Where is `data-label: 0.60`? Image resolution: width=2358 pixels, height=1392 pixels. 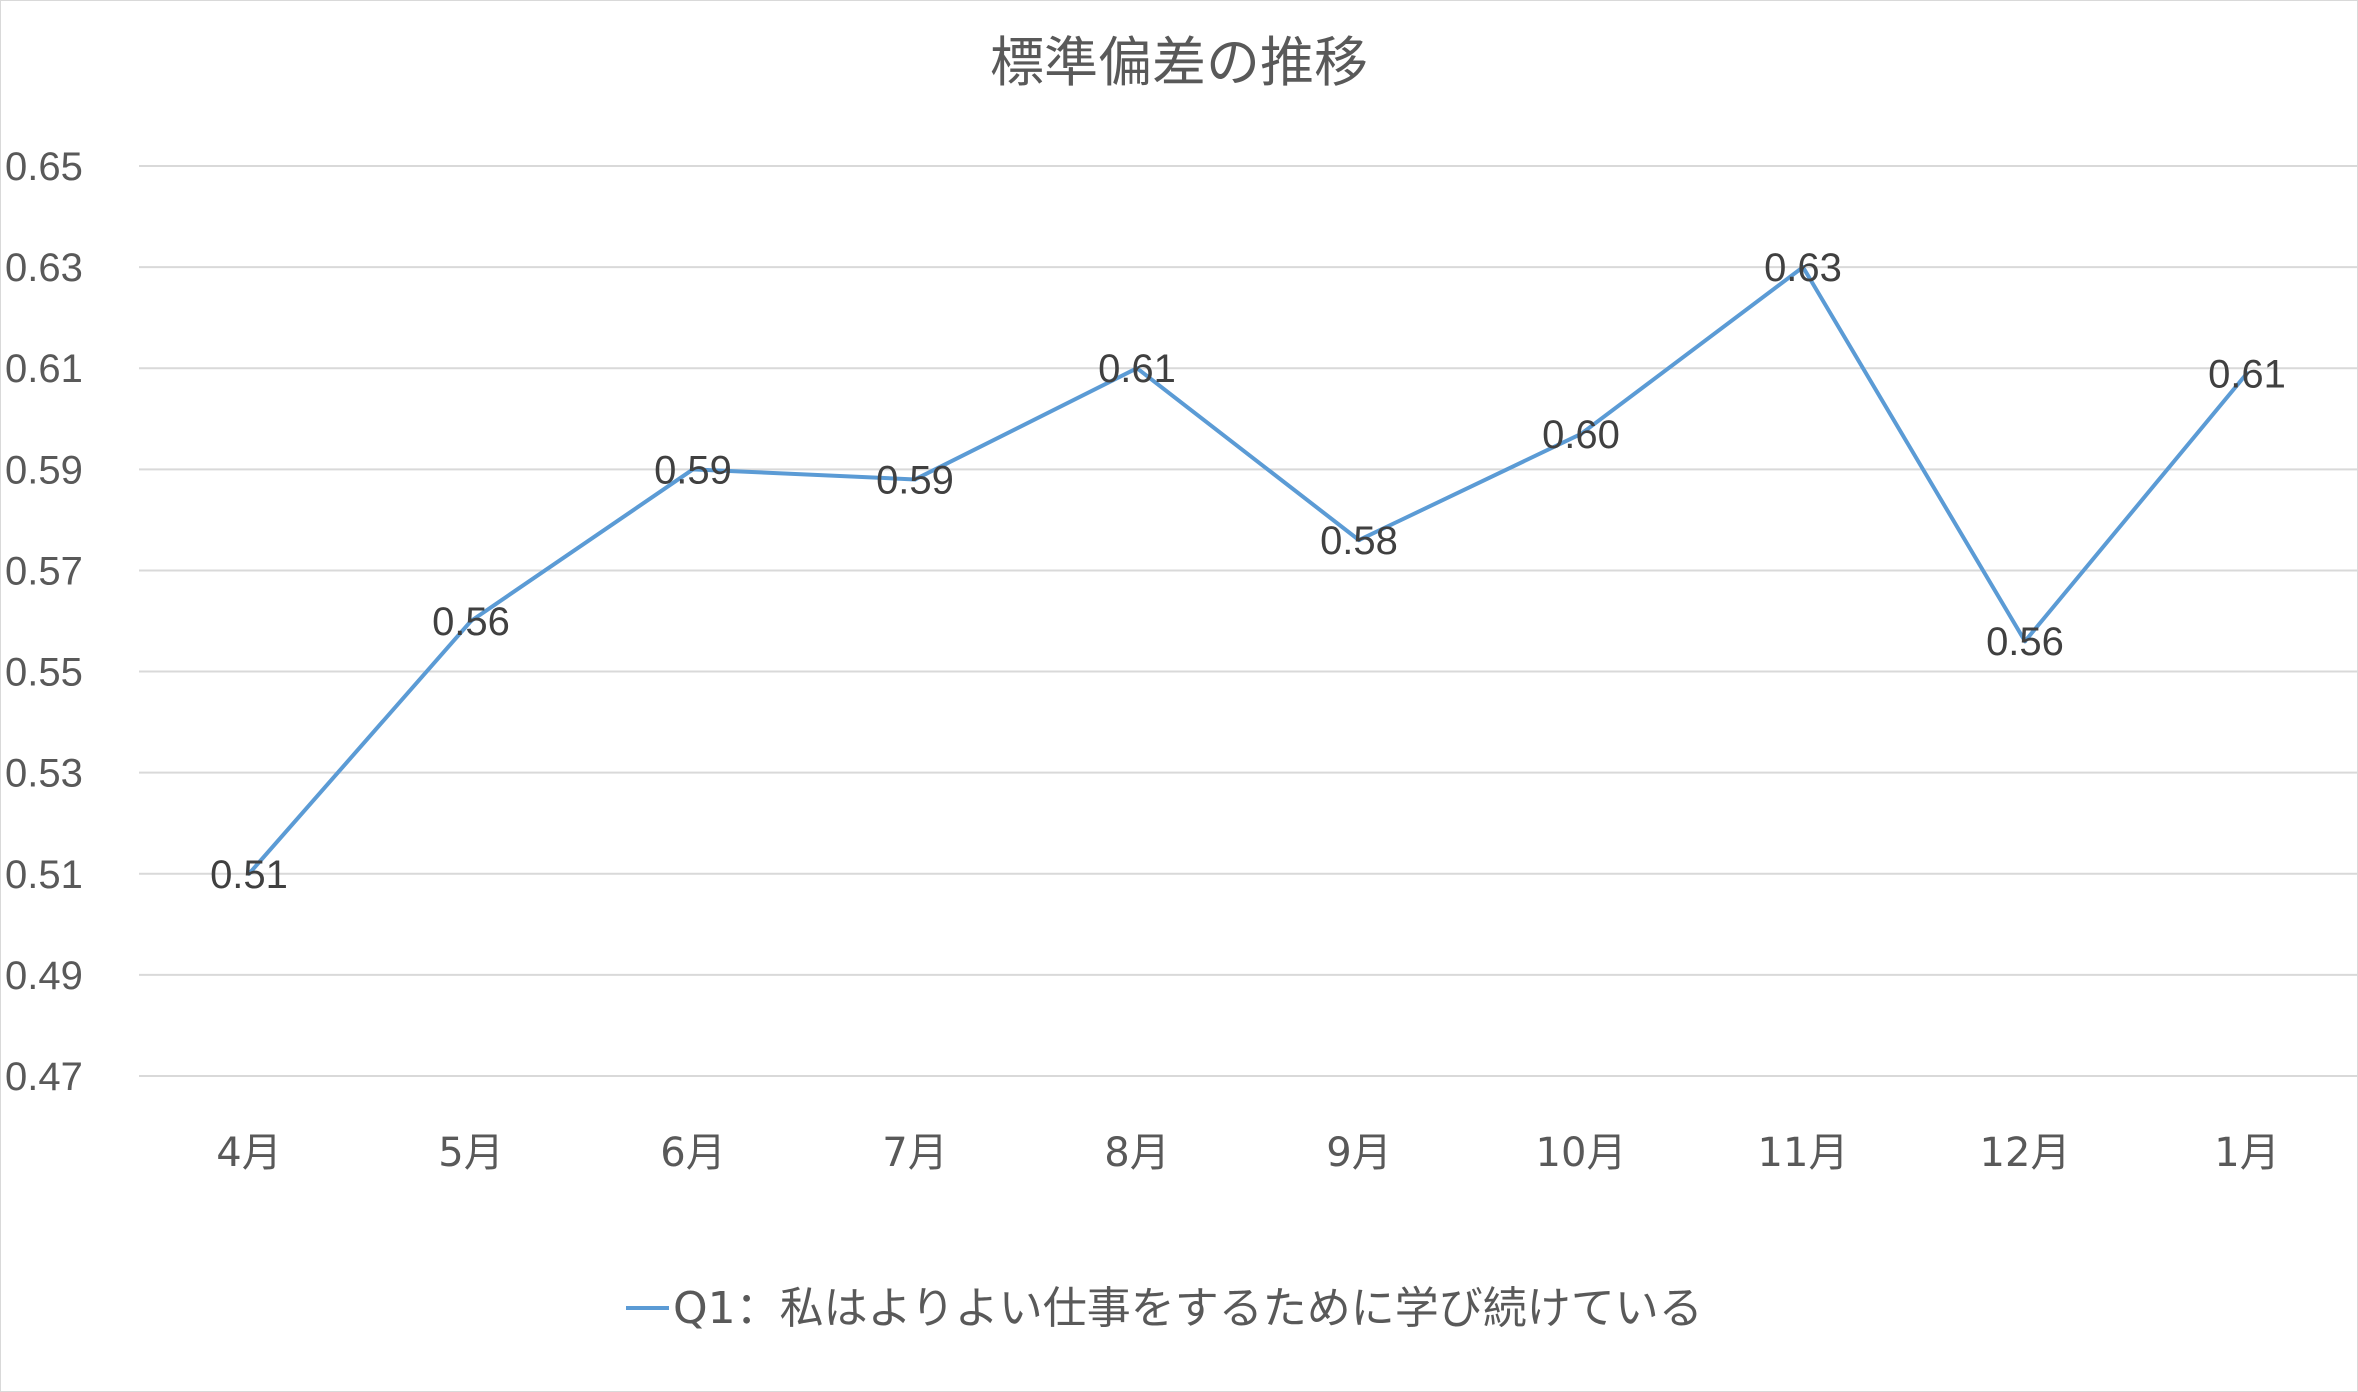
data-label: 0.60 is located at coordinates (1581, 435).